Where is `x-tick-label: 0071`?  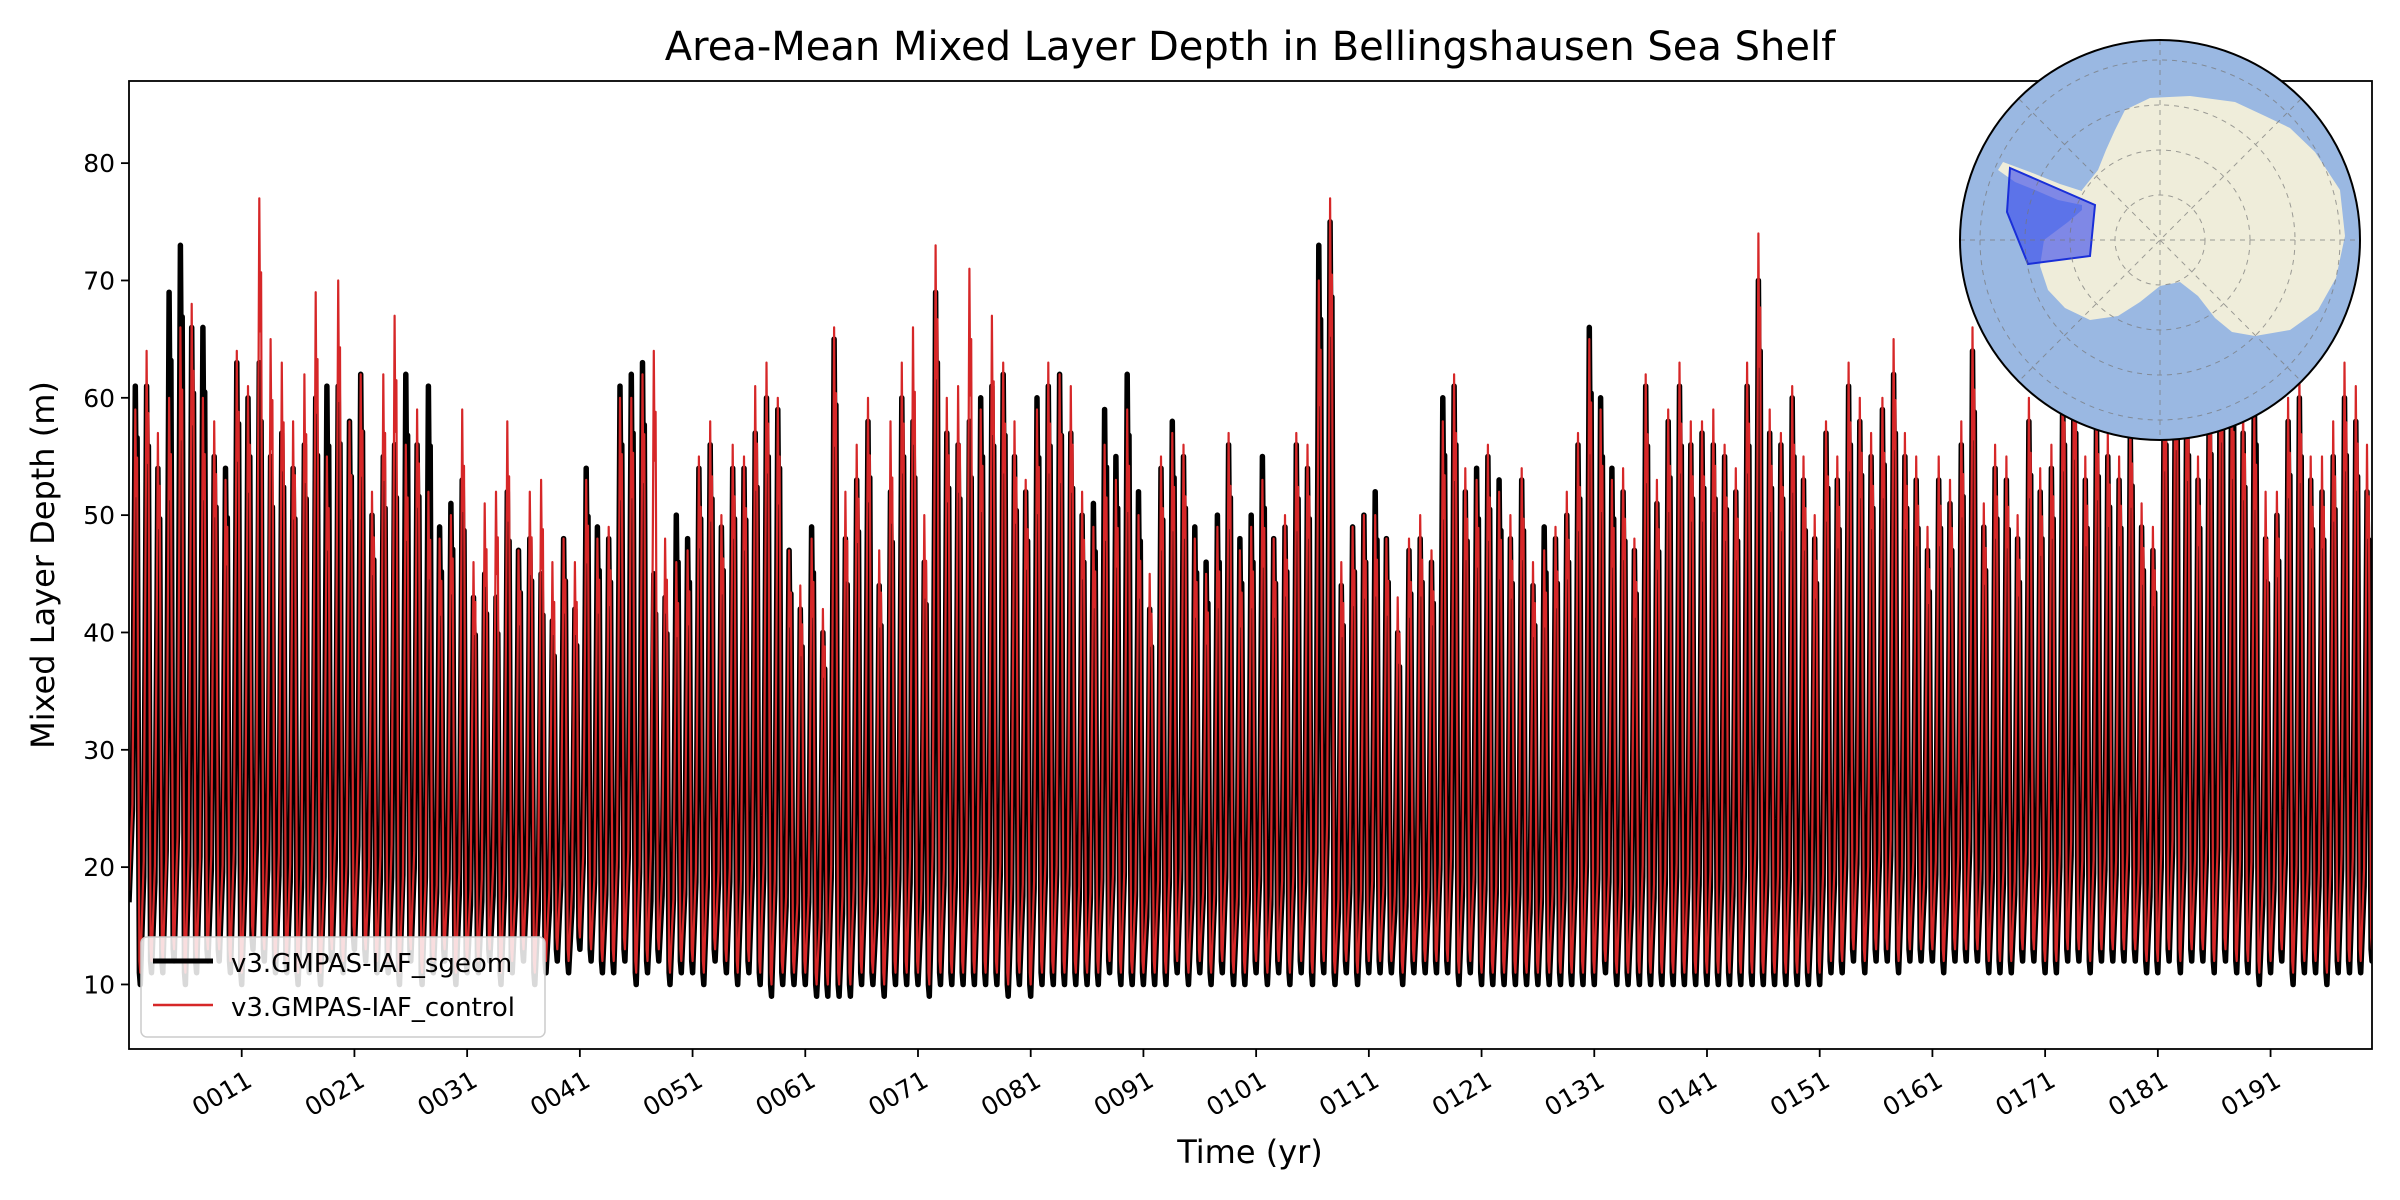
x-tick-label: 0071 is located at coordinates (898, 1093).